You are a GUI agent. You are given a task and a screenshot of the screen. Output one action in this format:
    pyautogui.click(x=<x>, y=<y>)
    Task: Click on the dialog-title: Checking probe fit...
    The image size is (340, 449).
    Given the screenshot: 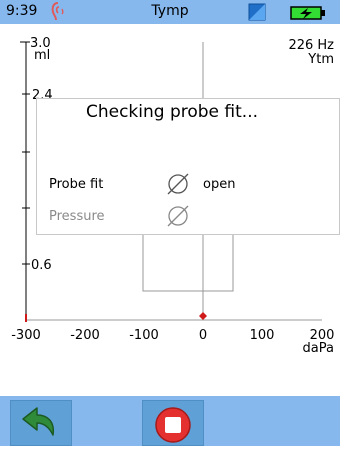 What is the action you would take?
    pyautogui.click(x=172, y=112)
    